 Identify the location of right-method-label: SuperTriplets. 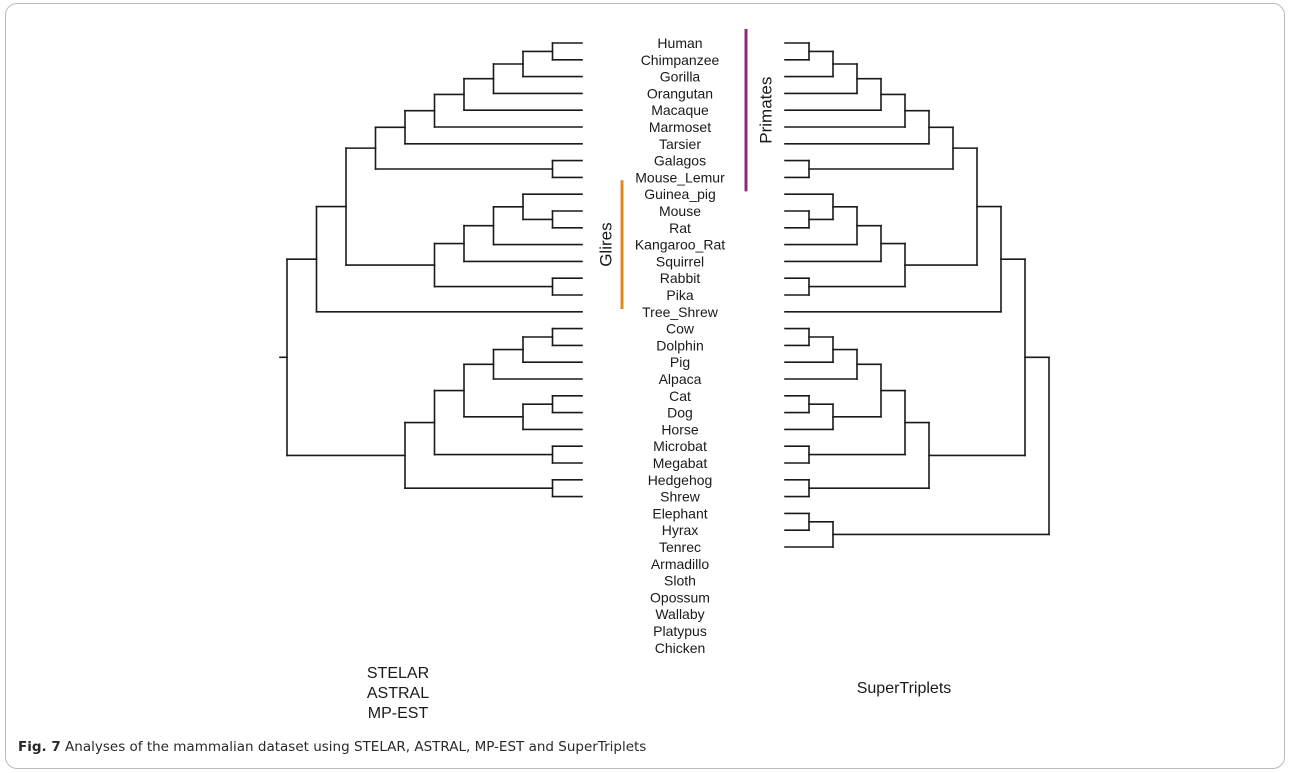
(904, 688).